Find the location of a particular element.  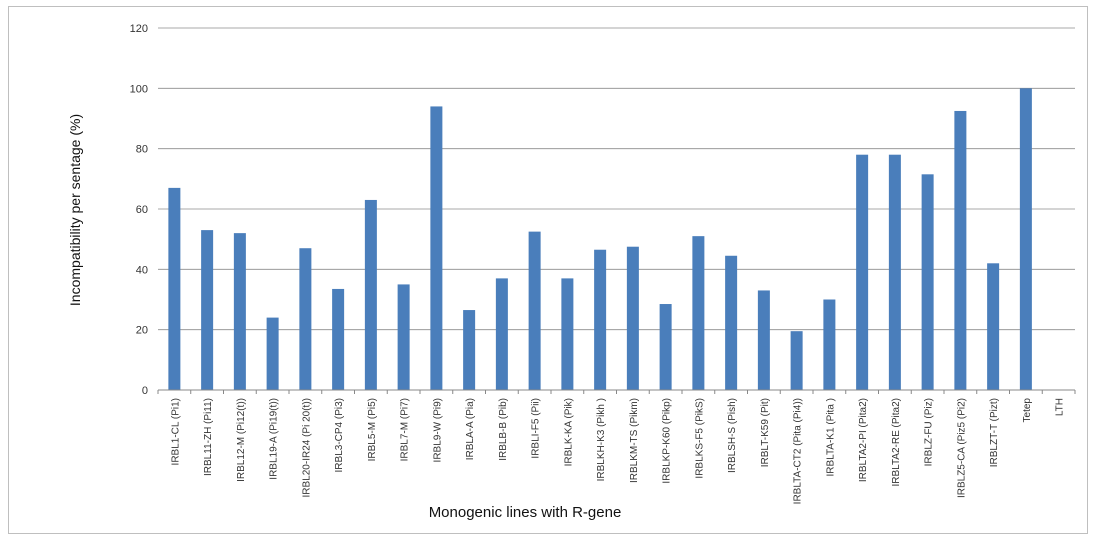

x-tick-label: IRBL20-IR24 (Pi 20(t)) is located at coordinates (306, 447).